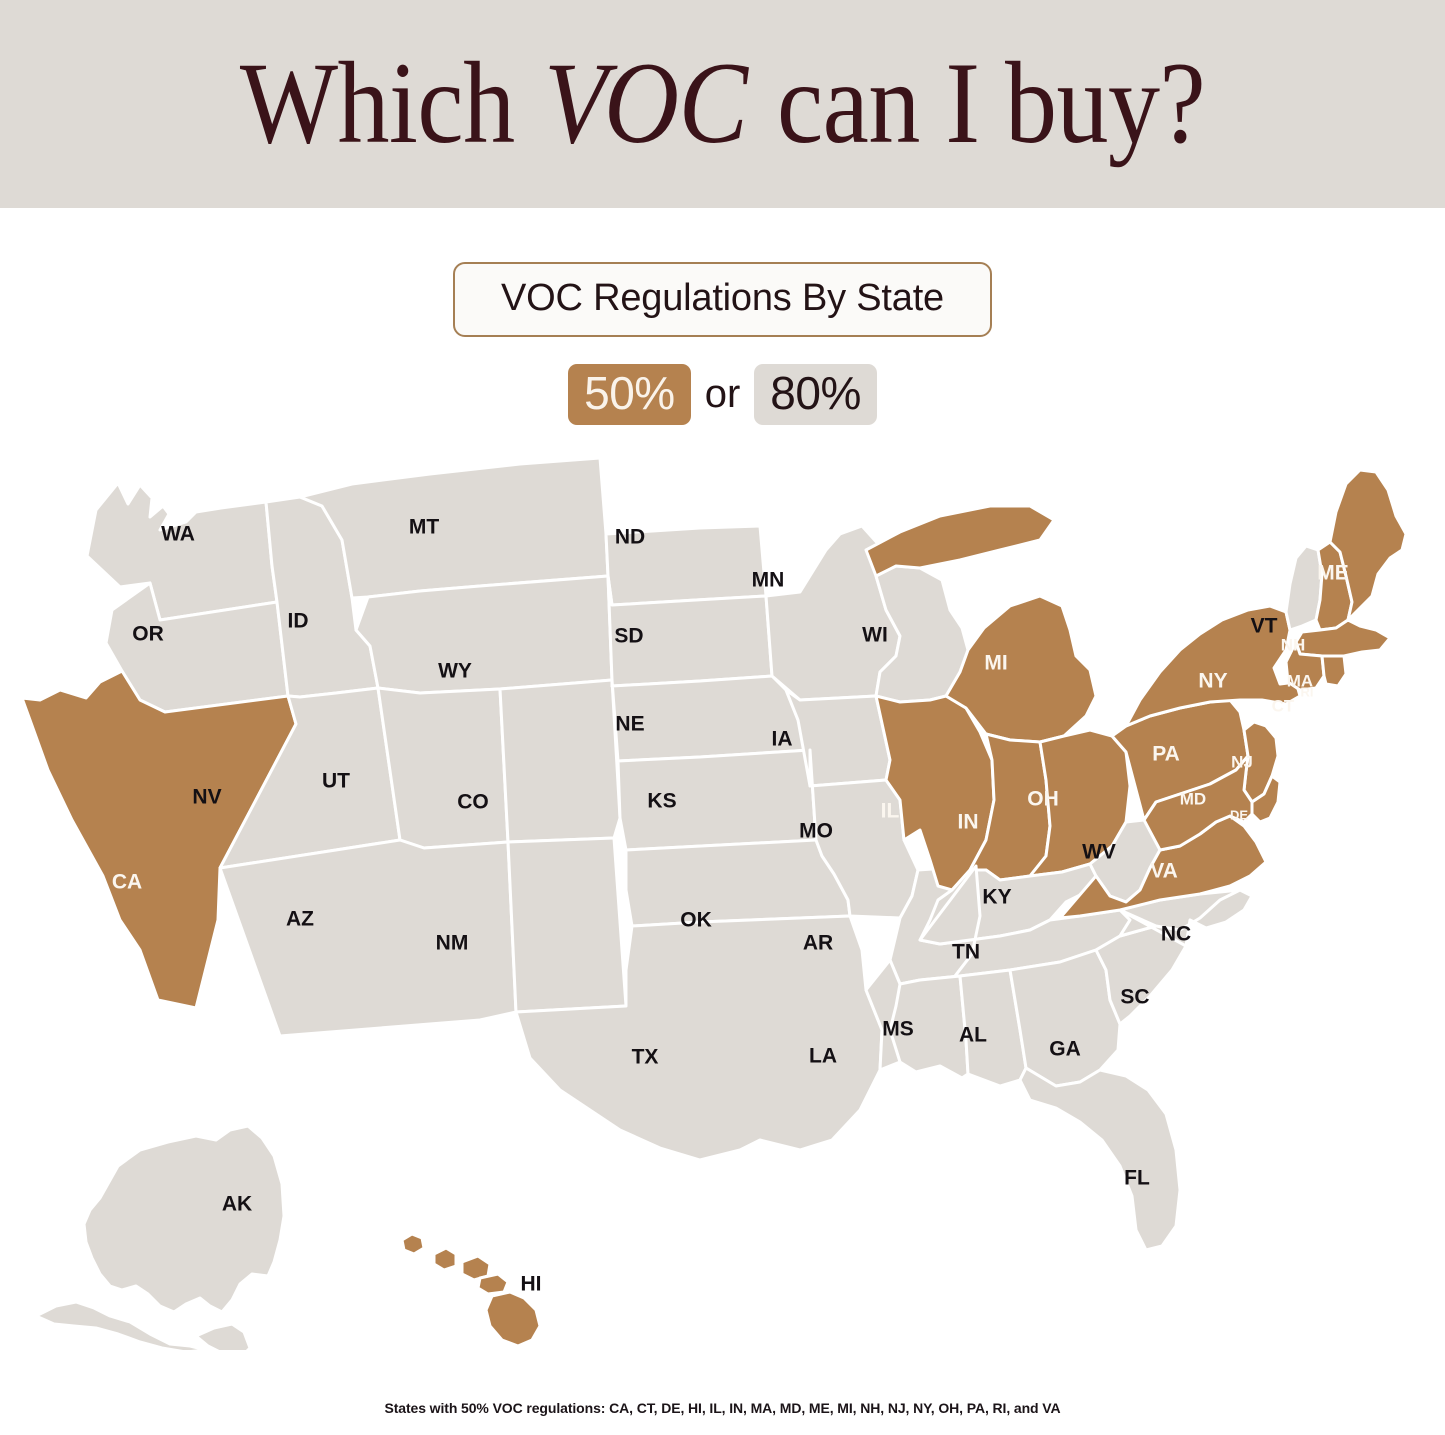 The image size is (1445, 1435). What do you see at coordinates (1134, 997) in the screenshot?
I see `state-label-SC: SC` at bounding box center [1134, 997].